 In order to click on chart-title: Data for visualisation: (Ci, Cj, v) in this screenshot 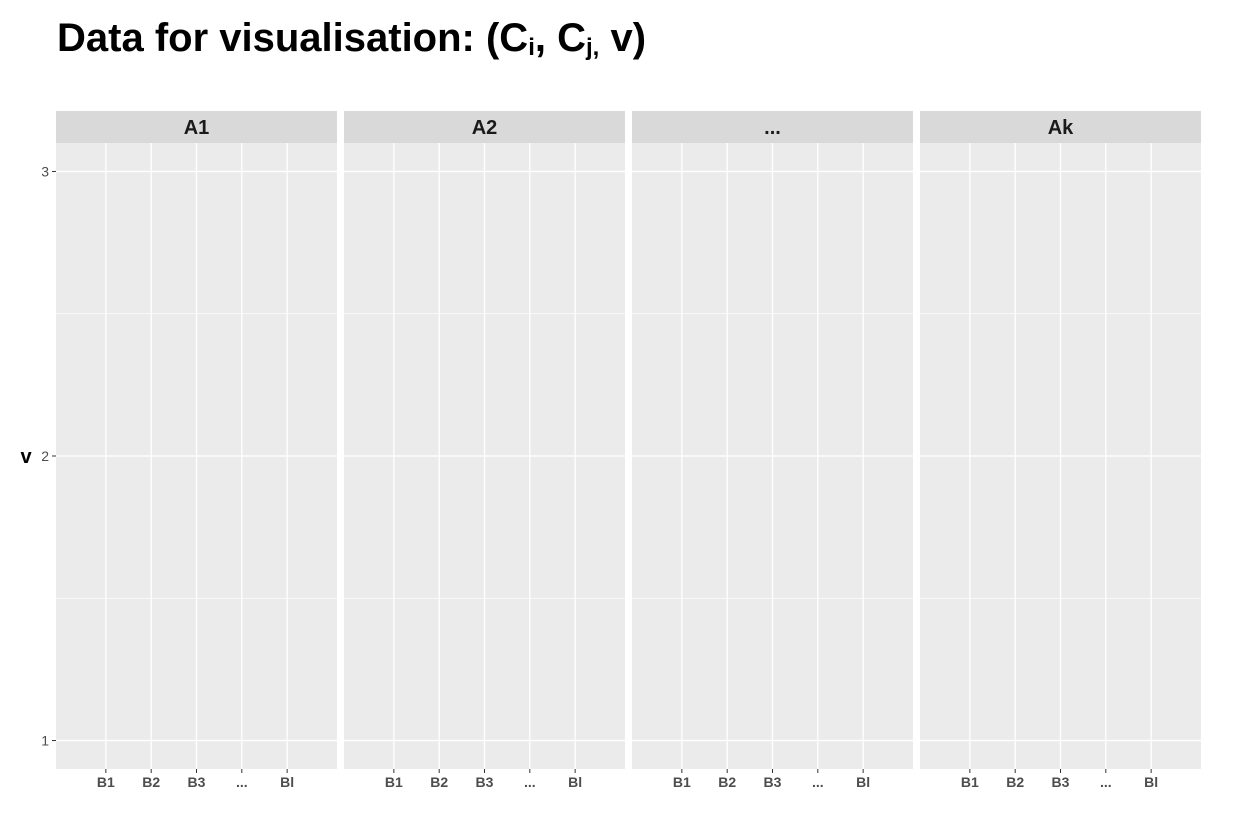, I will do `click(351, 43)`.